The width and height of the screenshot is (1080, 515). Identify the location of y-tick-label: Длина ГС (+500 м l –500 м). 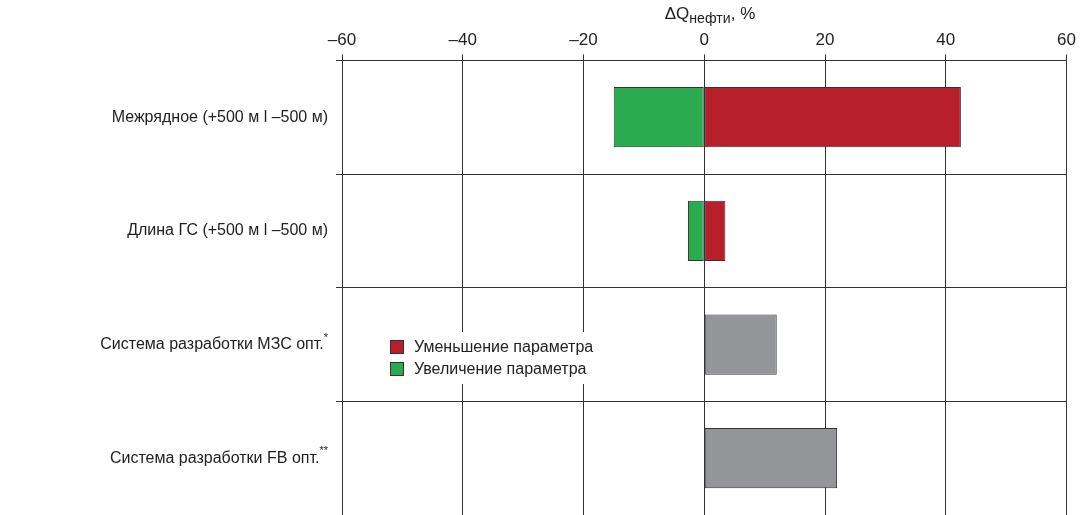
(227, 230).